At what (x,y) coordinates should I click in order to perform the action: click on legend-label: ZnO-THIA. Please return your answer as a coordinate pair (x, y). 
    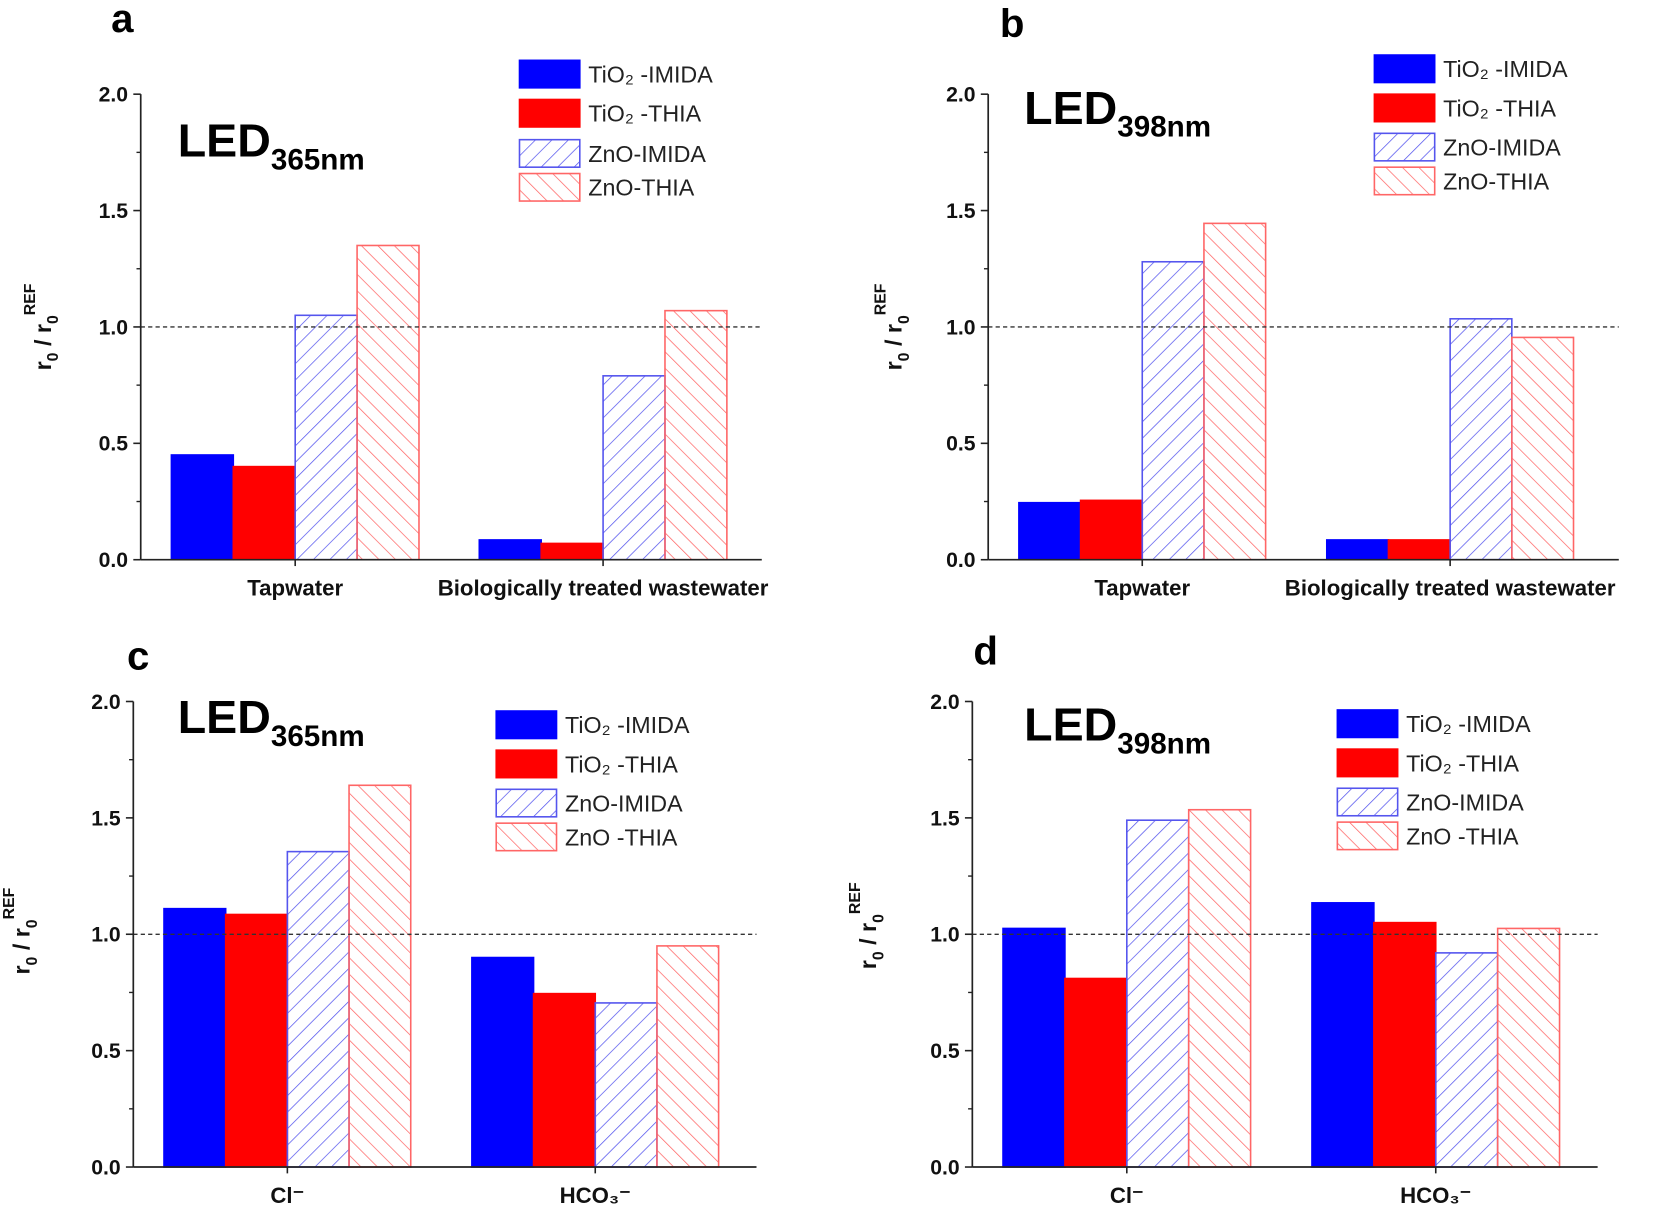
    Looking at the image, I should click on (1496, 181).